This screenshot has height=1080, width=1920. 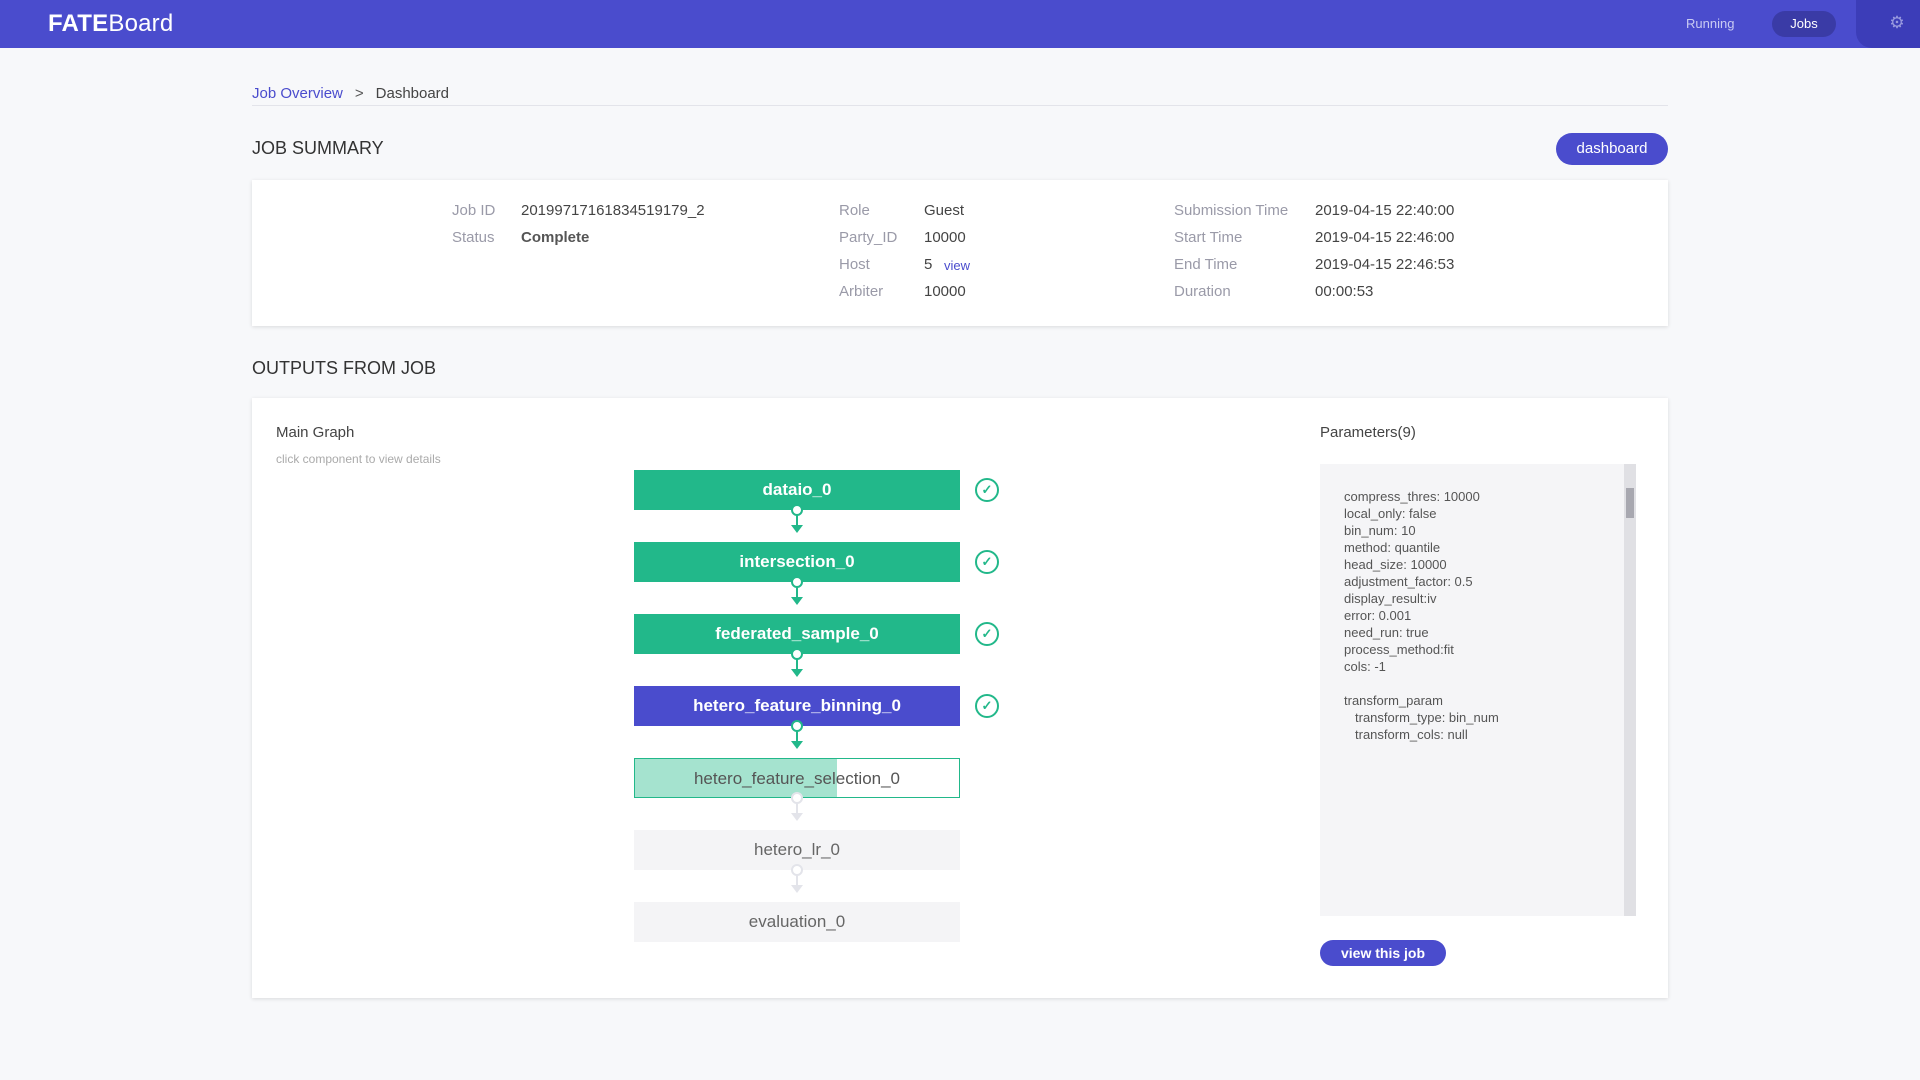 What do you see at coordinates (1393, 700) in the screenshot?
I see `param-line: transform_param` at bounding box center [1393, 700].